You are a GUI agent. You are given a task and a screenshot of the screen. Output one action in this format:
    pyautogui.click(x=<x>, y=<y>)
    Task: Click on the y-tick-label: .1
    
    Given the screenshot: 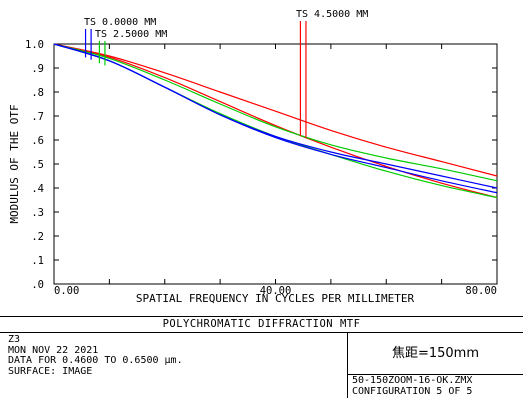 What is the action you would take?
    pyautogui.click(x=37, y=261)
    